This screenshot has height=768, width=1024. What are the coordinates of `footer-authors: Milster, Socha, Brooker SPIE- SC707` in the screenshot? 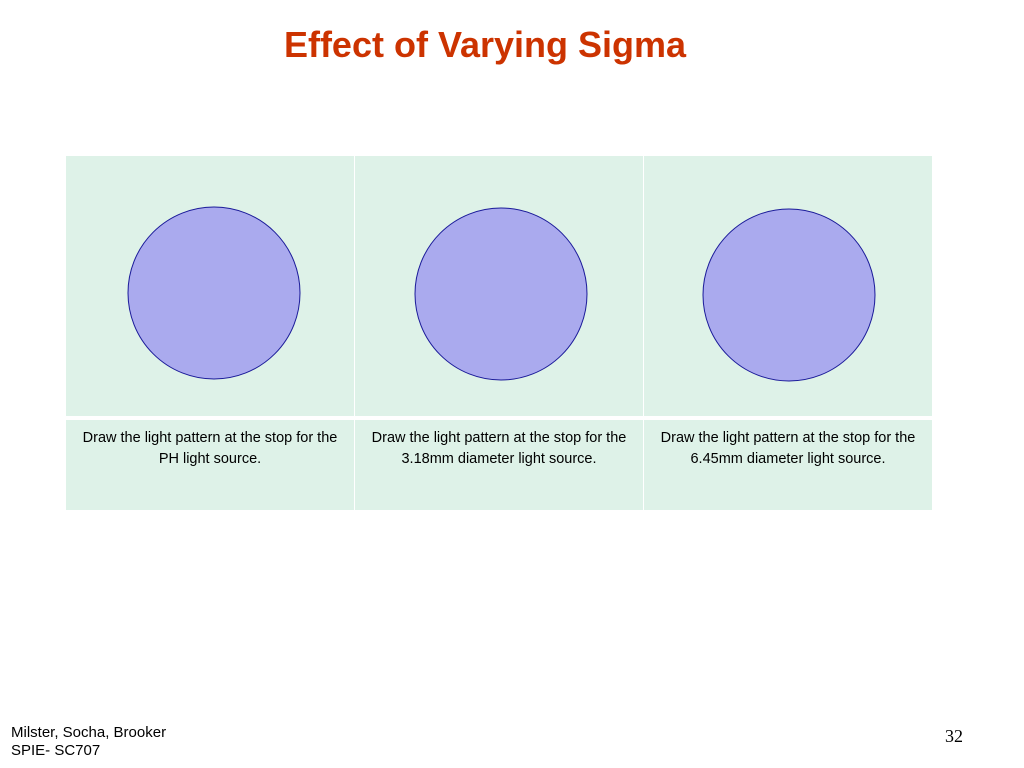 It's located at (88, 742).